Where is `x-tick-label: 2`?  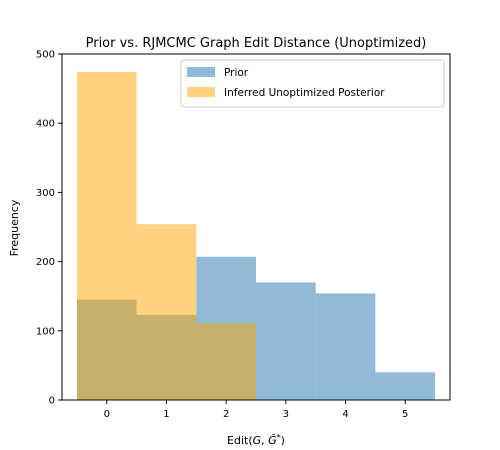
x-tick-label: 2 is located at coordinates (226, 414).